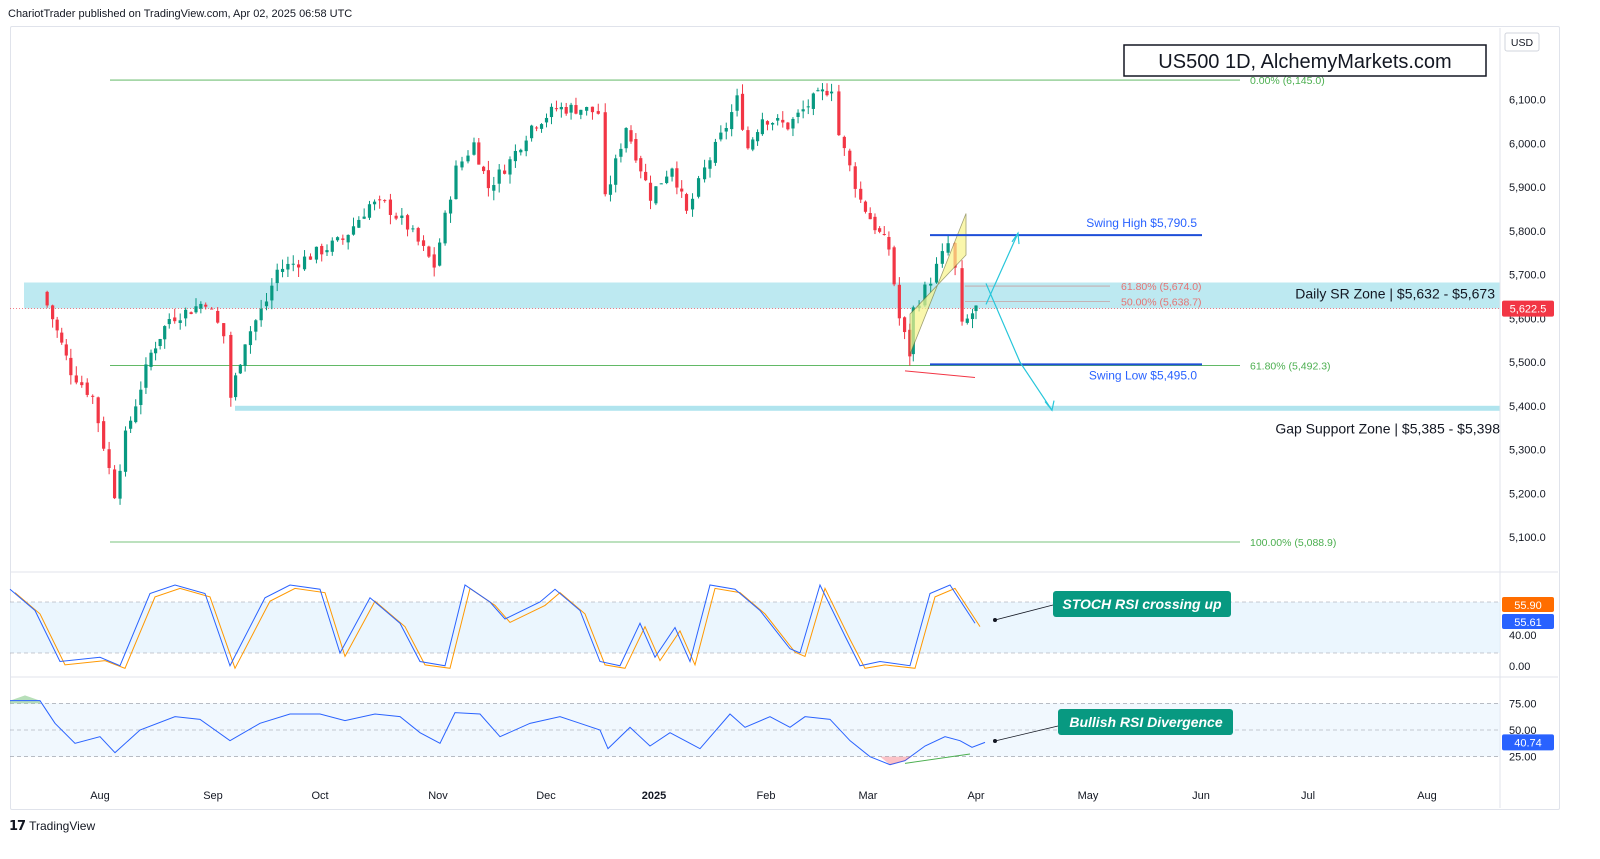 The height and width of the screenshot is (859, 1600). What do you see at coordinates (975, 796) in the screenshot?
I see `time-tick-label: Apr` at bounding box center [975, 796].